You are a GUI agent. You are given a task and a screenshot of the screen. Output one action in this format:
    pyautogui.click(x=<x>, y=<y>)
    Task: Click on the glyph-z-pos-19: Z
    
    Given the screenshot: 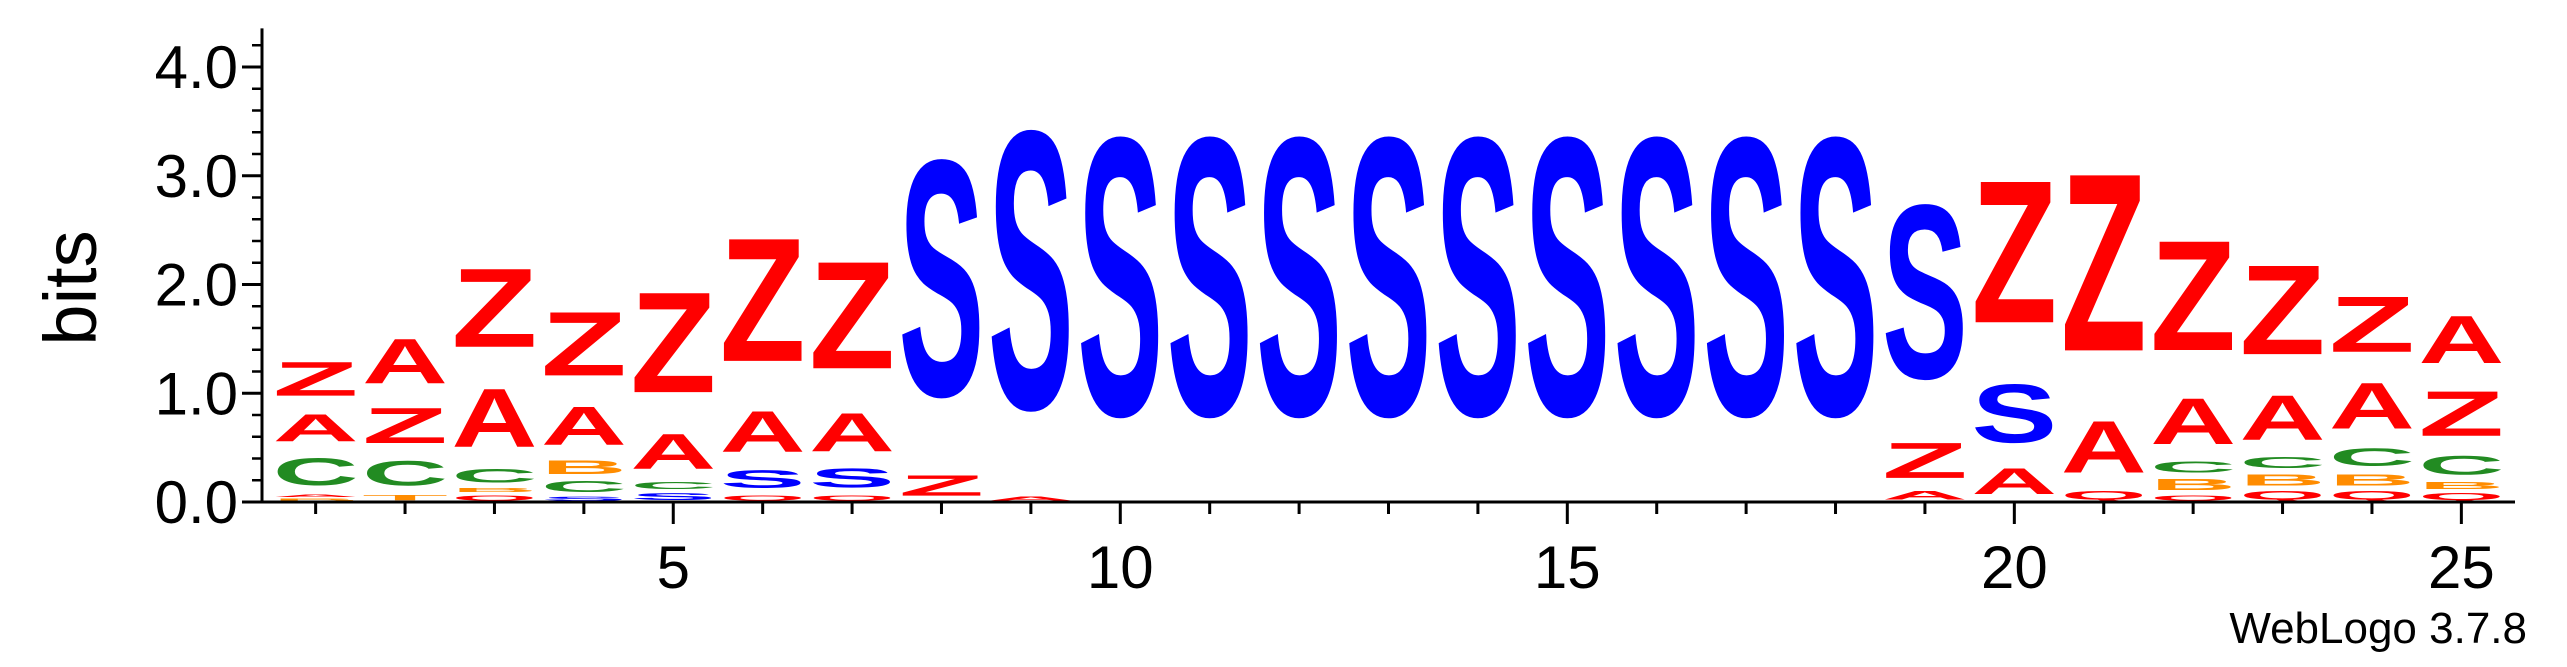 What is the action you would take?
    pyautogui.click(x=1925, y=460)
    